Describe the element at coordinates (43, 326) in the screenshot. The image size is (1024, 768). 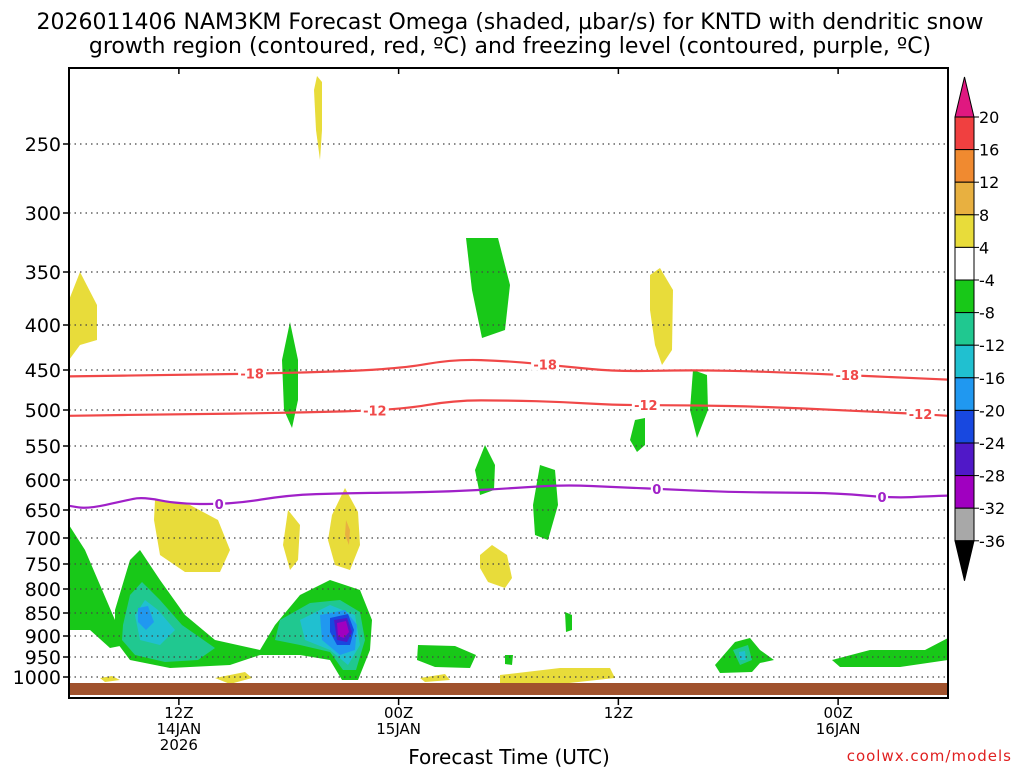
I see `y-tick-label: 400` at that location.